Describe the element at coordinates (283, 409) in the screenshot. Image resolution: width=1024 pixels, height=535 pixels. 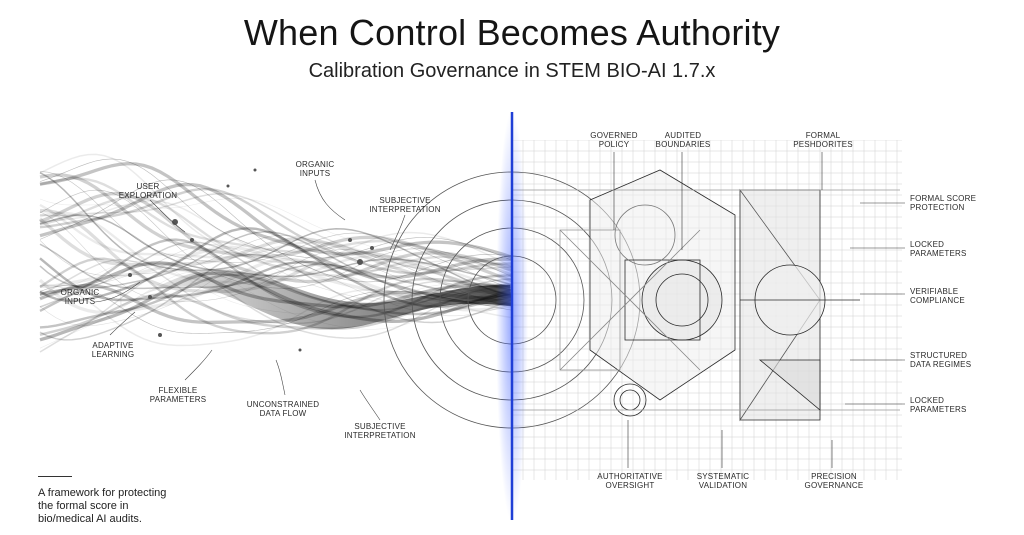
I see `label-unconstrained-data-flow: UNCONSTRAINED DATA FLOW` at that location.